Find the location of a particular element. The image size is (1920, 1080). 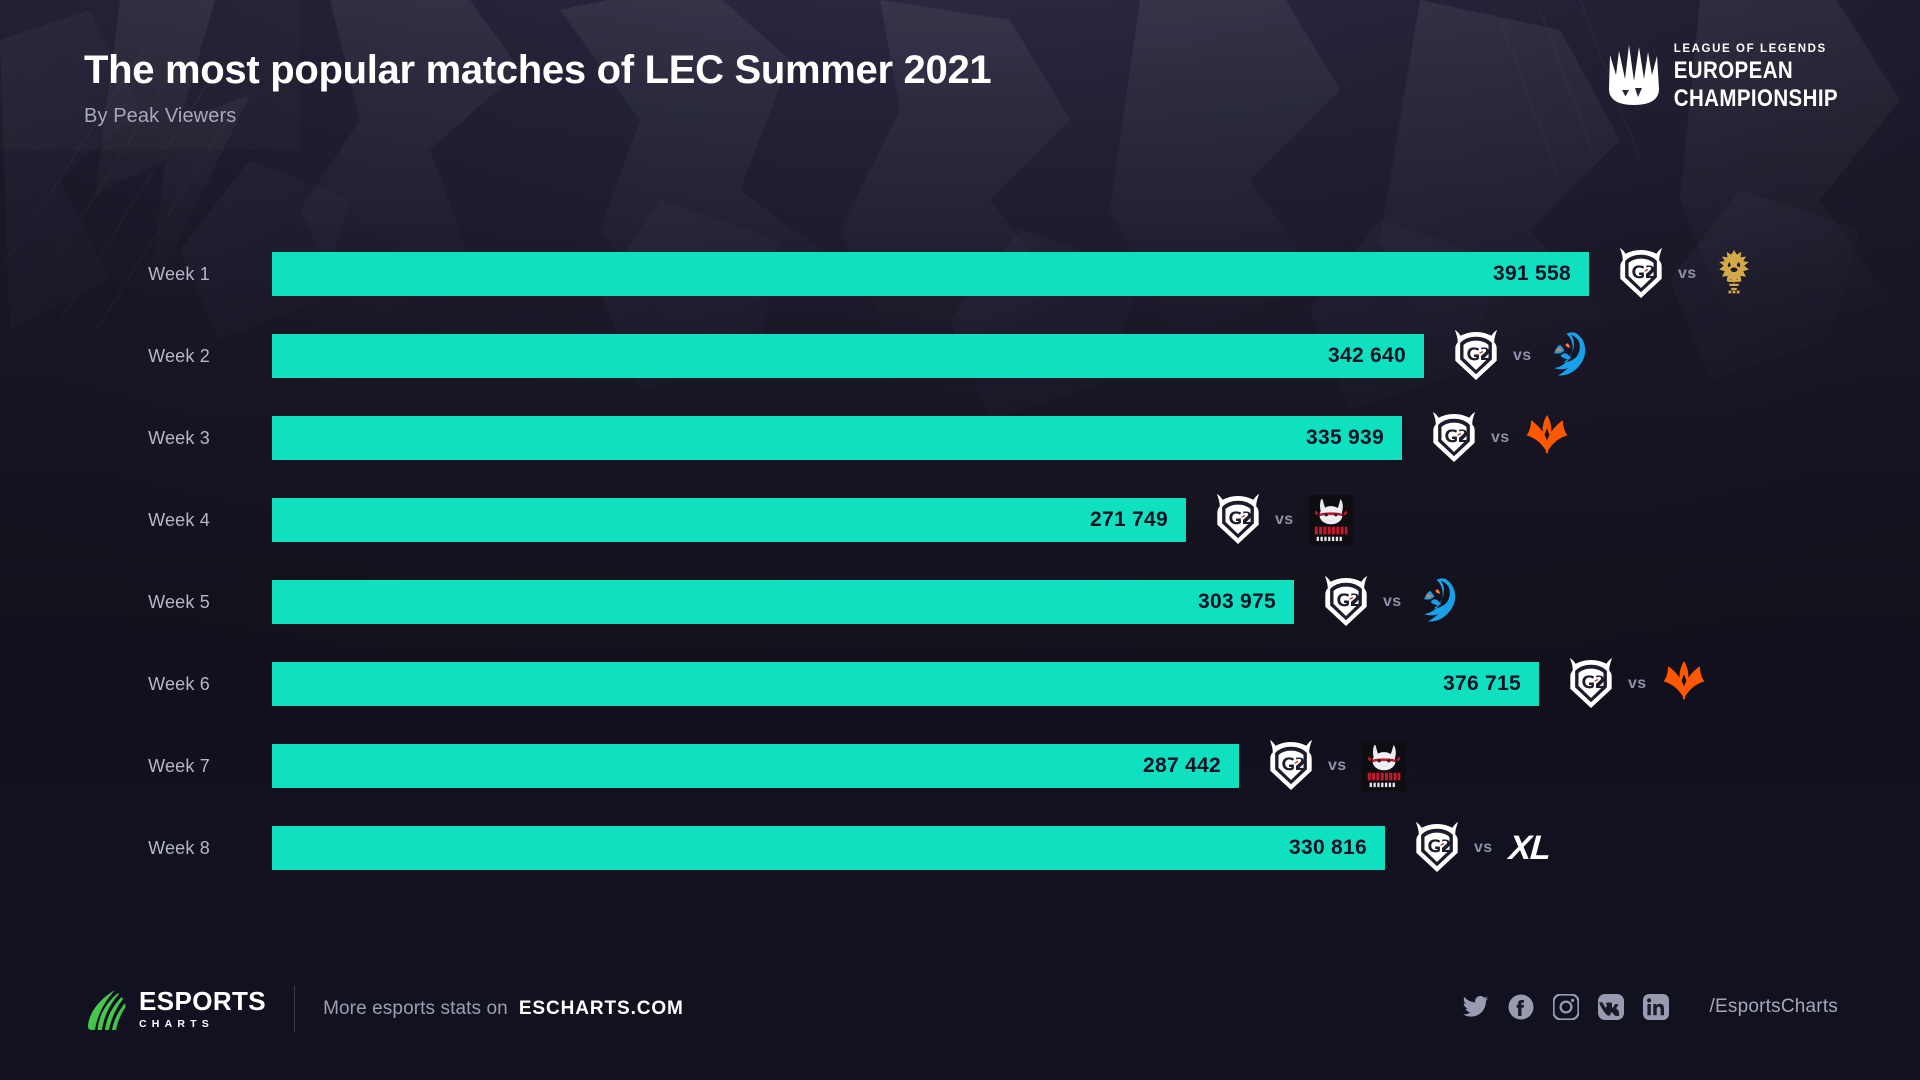

bar: 303 975 is located at coordinates (783, 602).